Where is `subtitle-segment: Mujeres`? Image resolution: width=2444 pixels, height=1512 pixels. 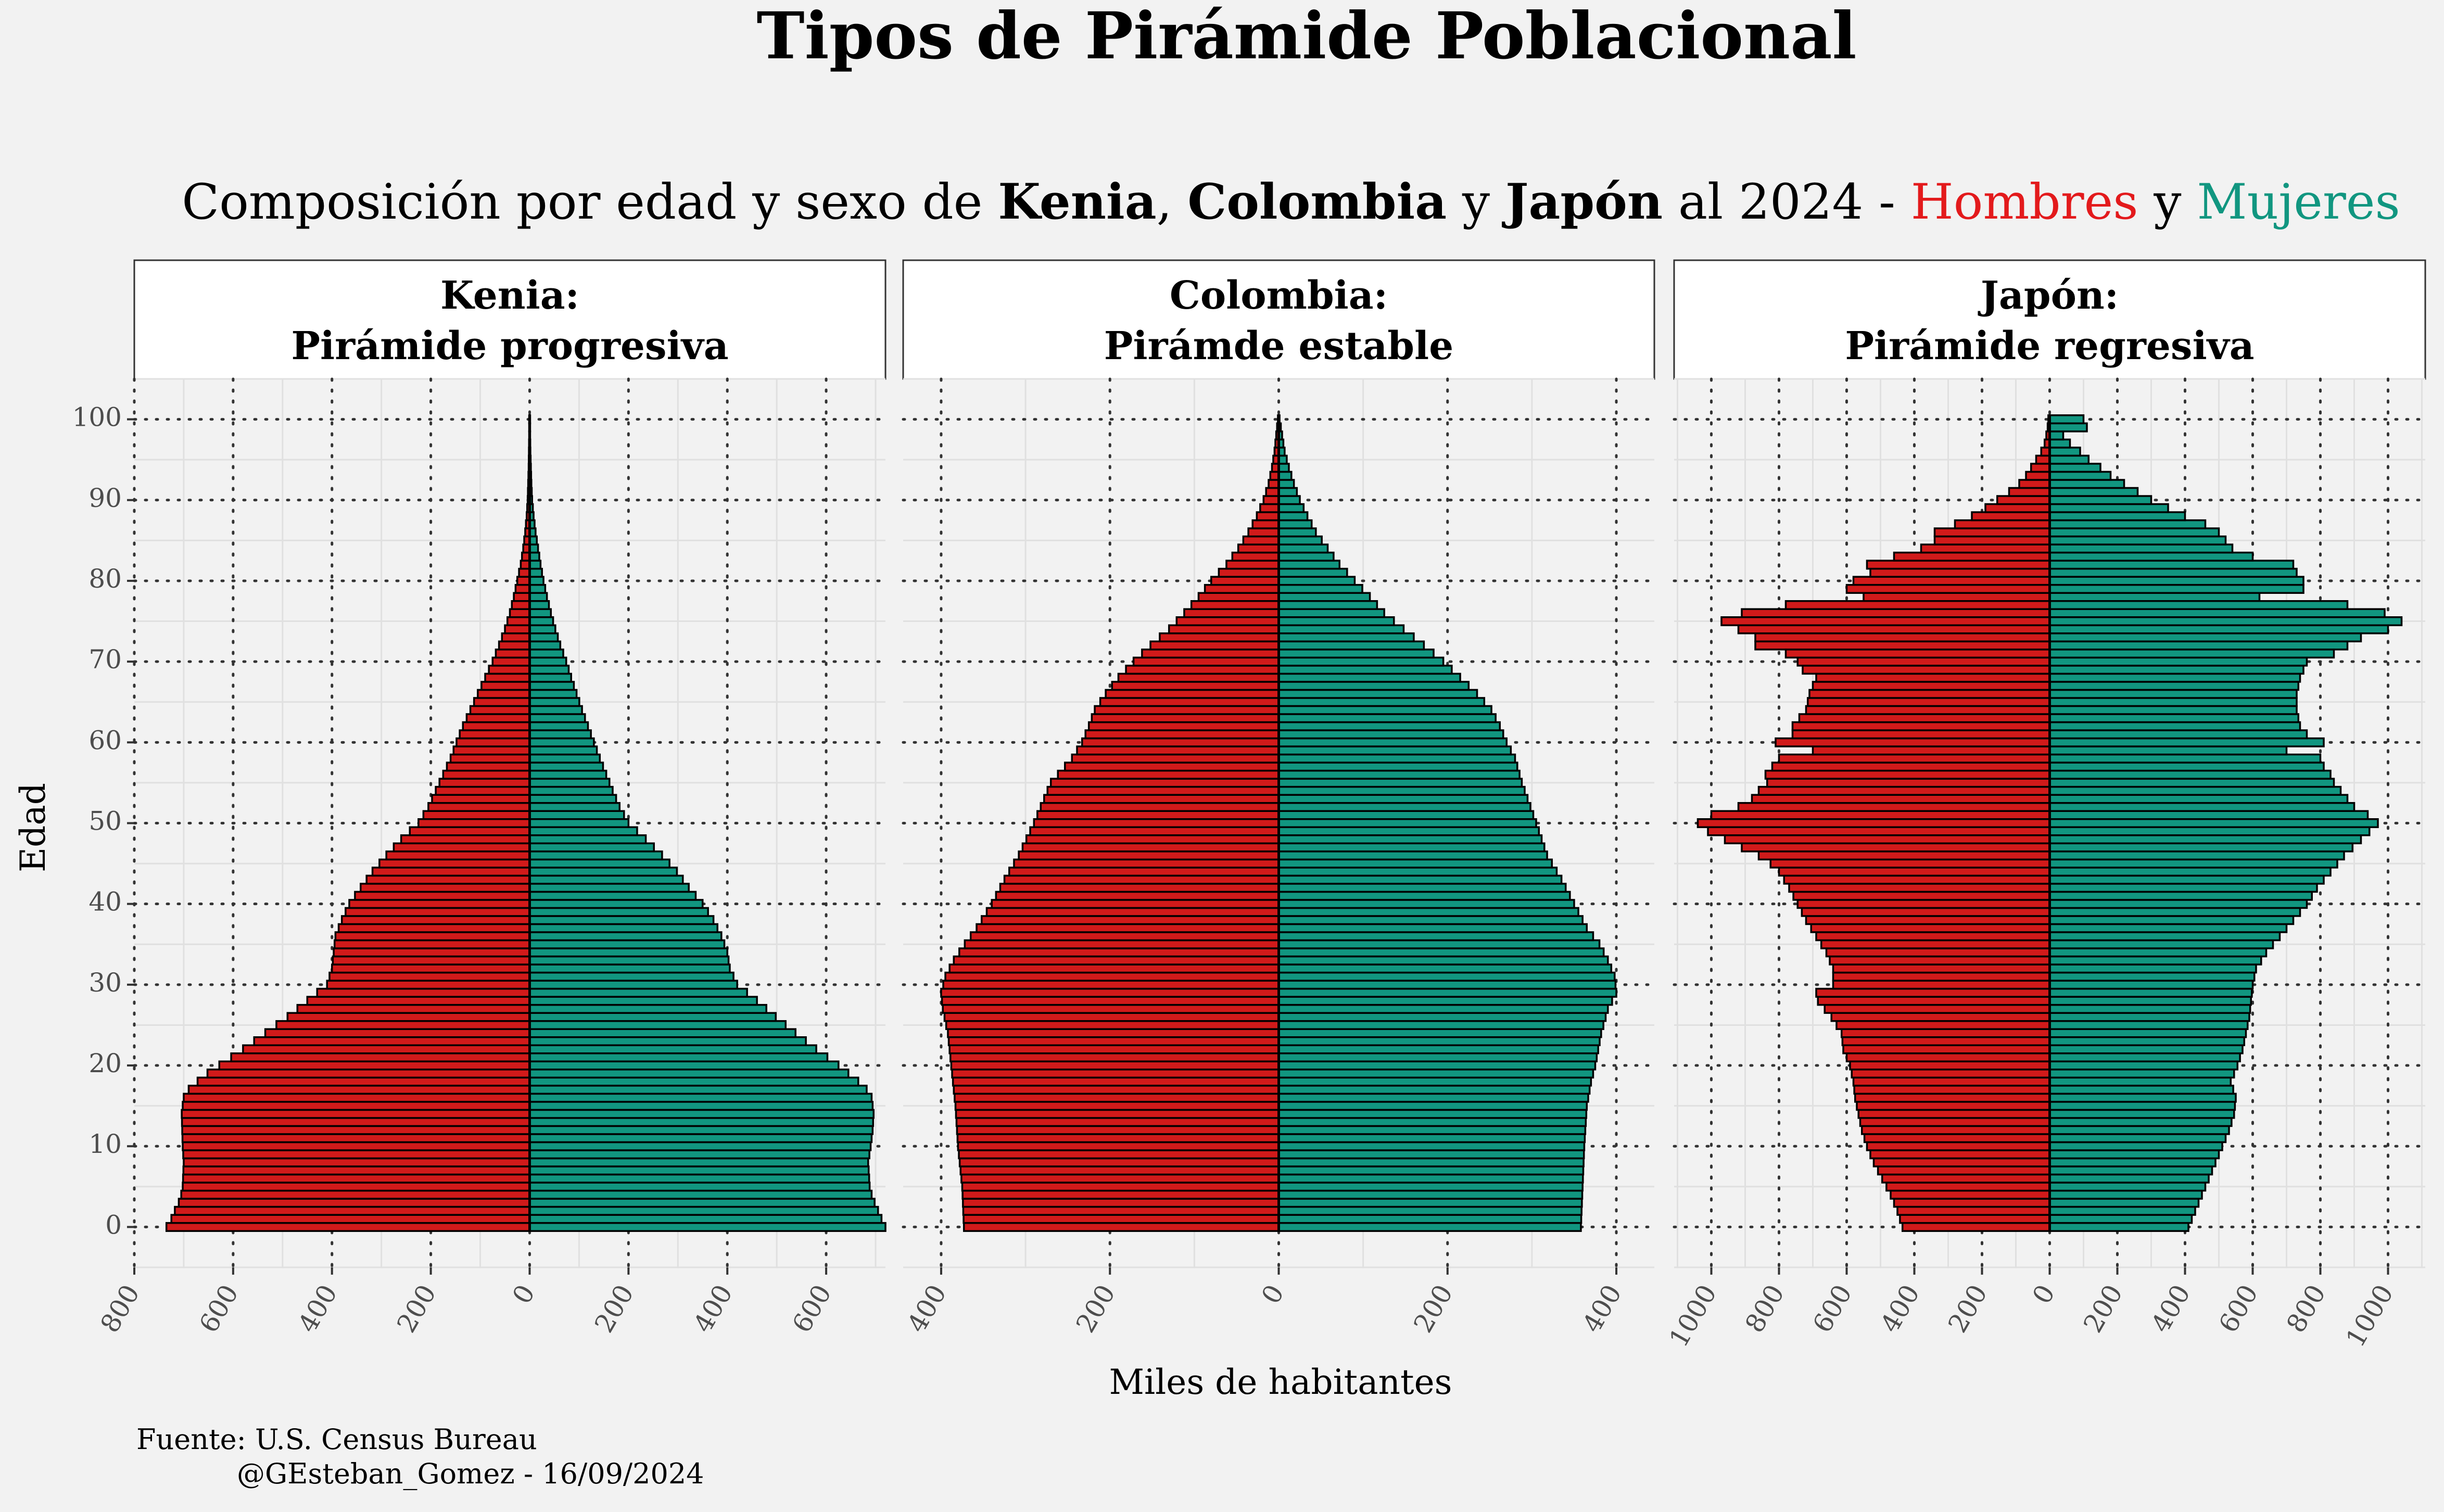 subtitle-segment: Mujeres is located at coordinates (2299, 202).